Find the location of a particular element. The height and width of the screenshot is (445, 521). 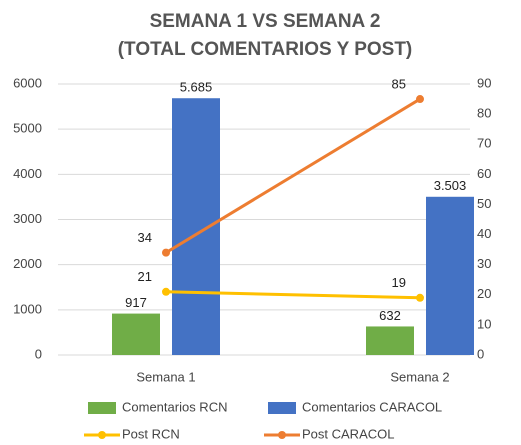

y2-tick-label: 30 is located at coordinates (484, 263).